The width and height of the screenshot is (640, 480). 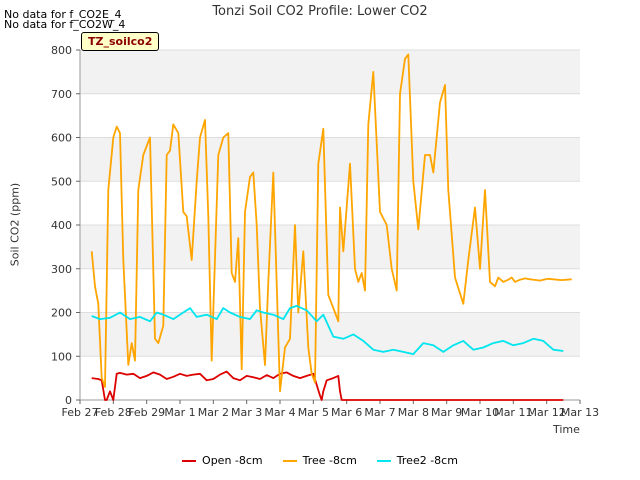 I want to click on x-tick-label: Feb 28, so click(x=113, y=412).